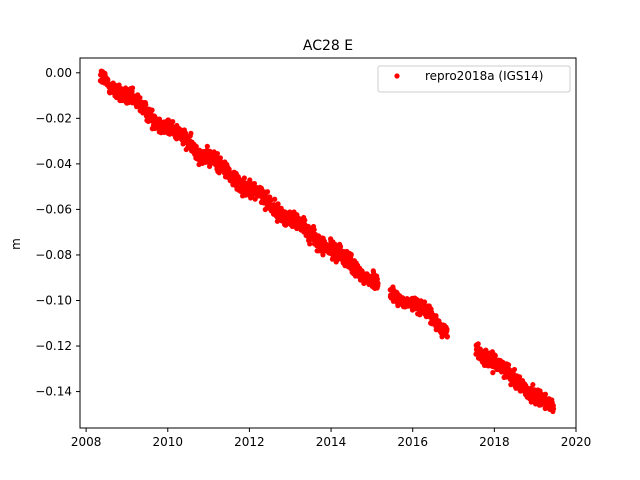 The width and height of the screenshot is (640, 480). I want to click on x-axis: 2008 2010 2012 2014 2016 2018 2020, so click(331, 438).